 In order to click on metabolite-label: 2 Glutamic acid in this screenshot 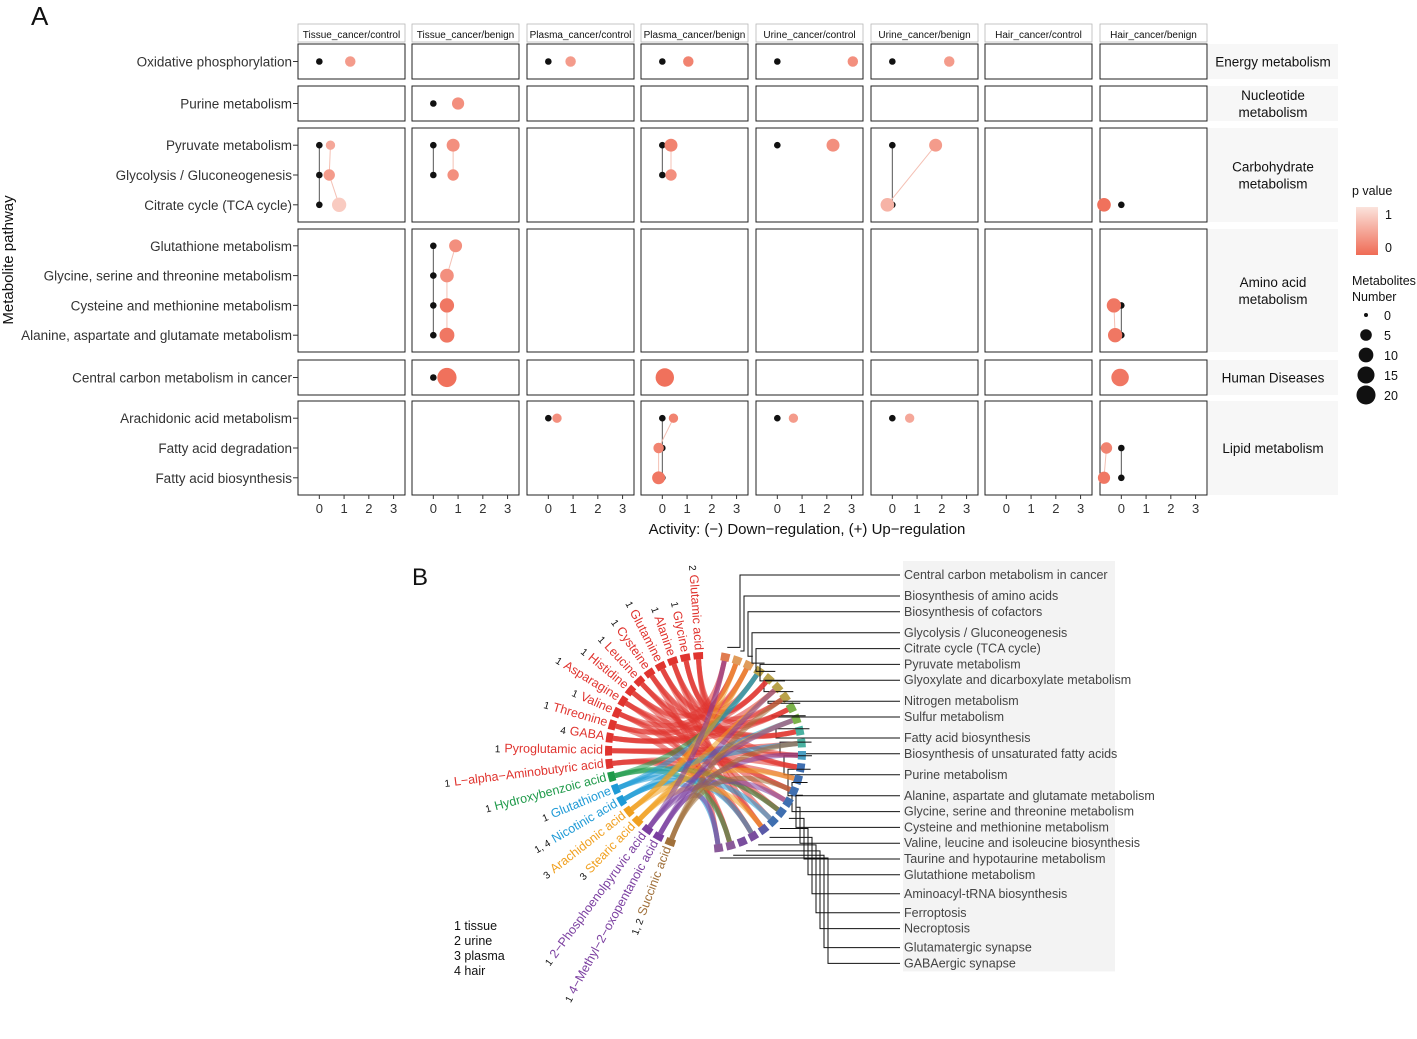, I will do `click(696, 608)`.